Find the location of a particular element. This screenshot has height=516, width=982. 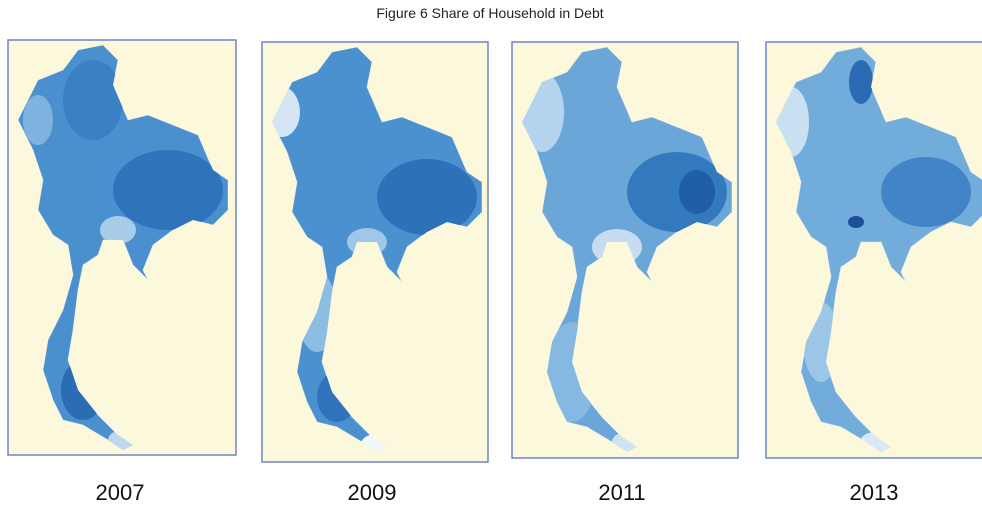

year-label: 2009 is located at coordinates (372, 492).